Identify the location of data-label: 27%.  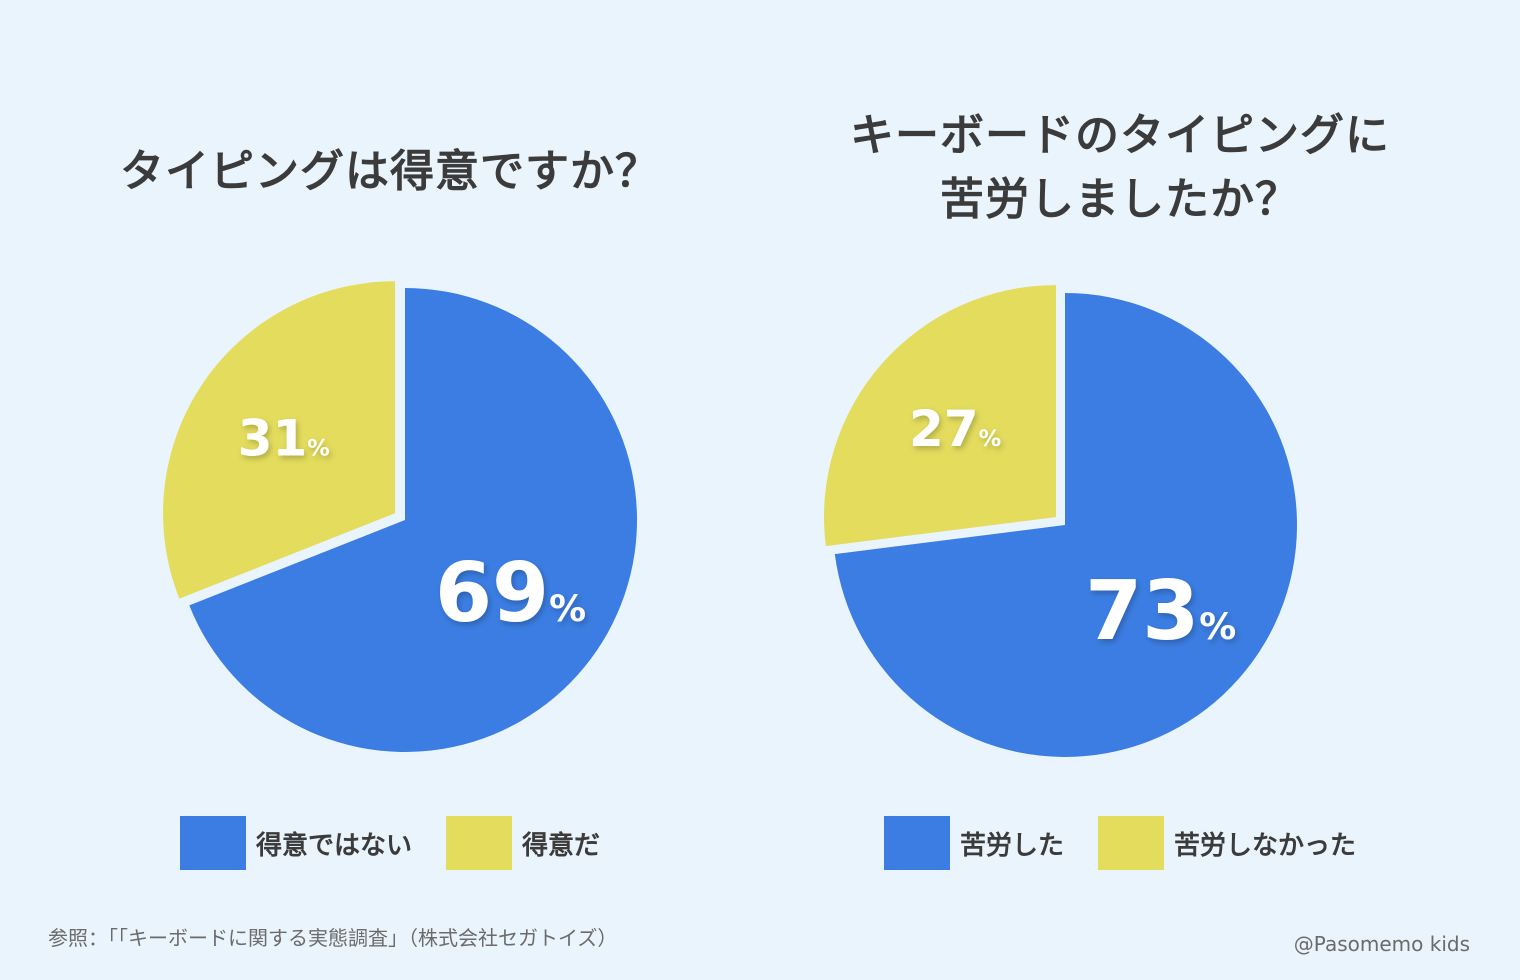
(955, 429).